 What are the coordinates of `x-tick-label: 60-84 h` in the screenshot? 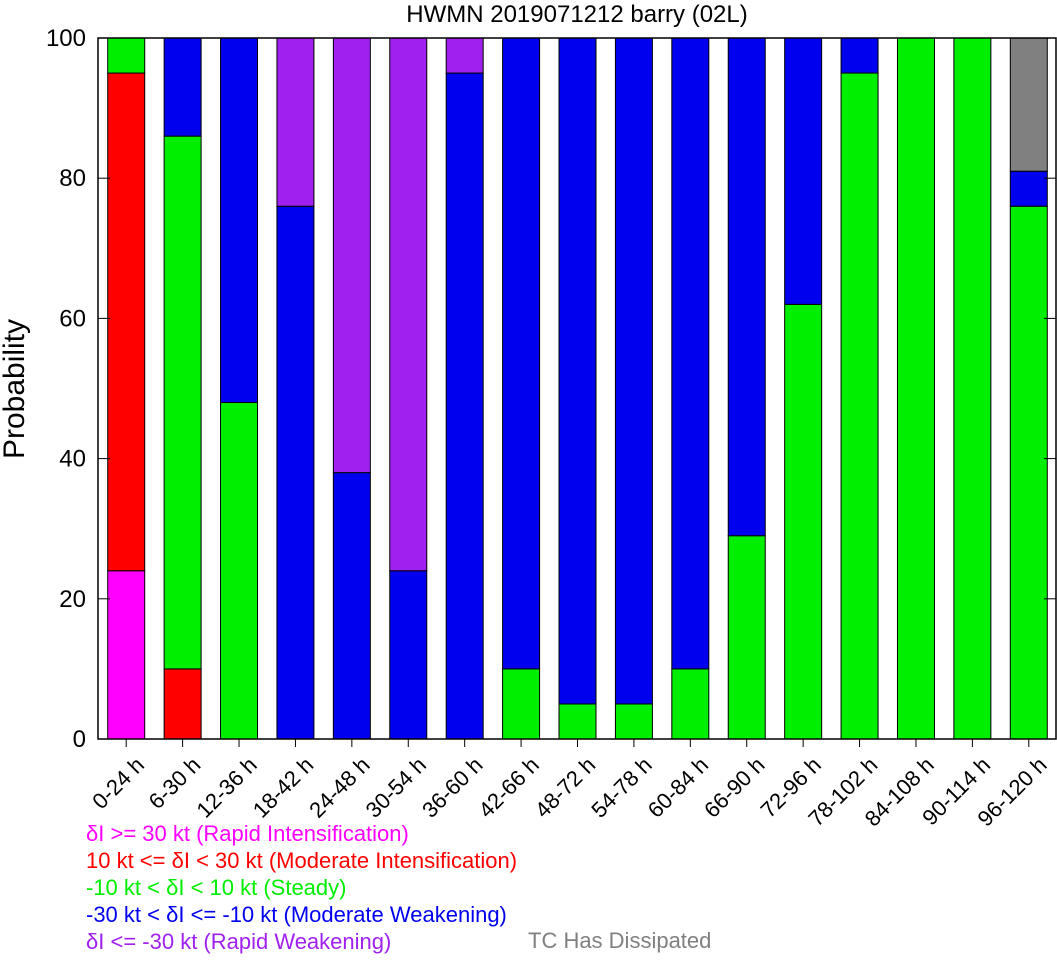 It's located at (678, 787).